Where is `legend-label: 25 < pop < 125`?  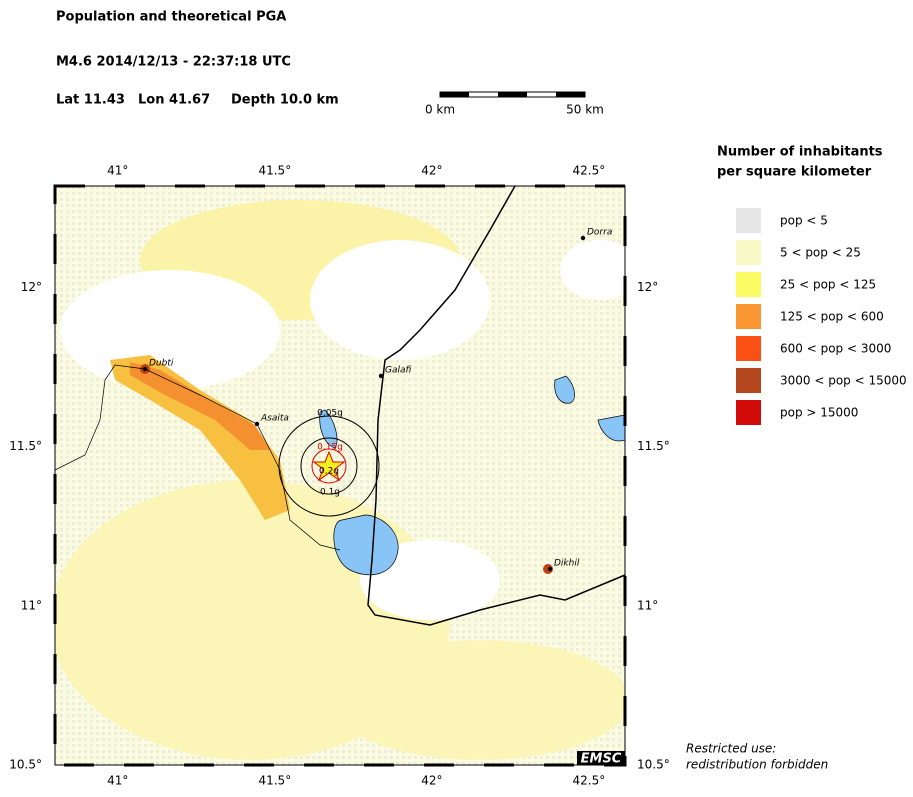
legend-label: 25 < pop < 125 is located at coordinates (828, 285).